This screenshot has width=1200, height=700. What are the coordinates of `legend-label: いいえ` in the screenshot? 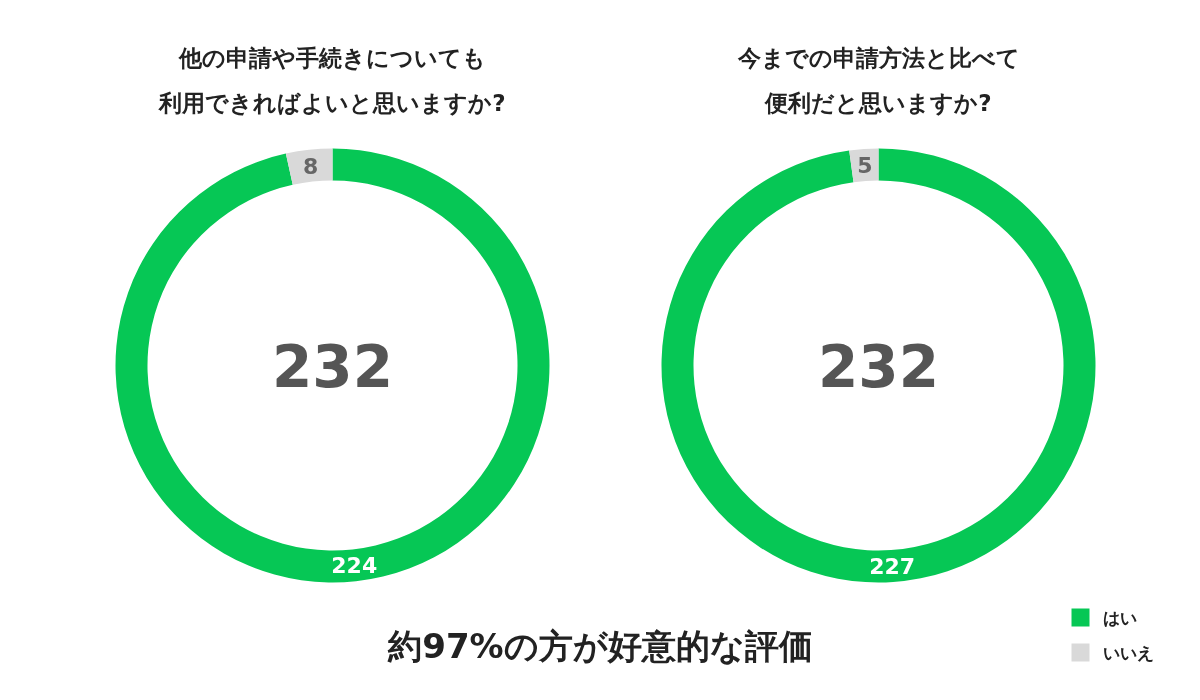 It's located at (1128, 652).